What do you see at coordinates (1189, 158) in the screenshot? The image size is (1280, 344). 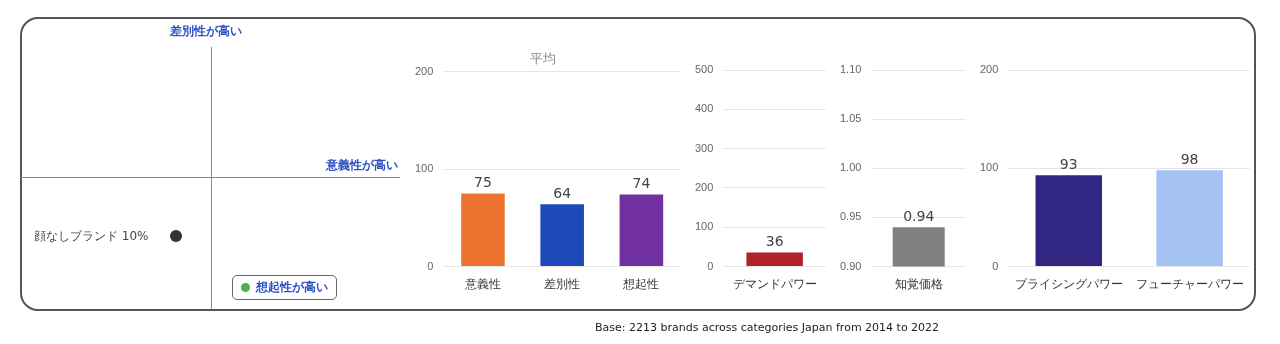 I see `data-label: 98` at bounding box center [1189, 158].